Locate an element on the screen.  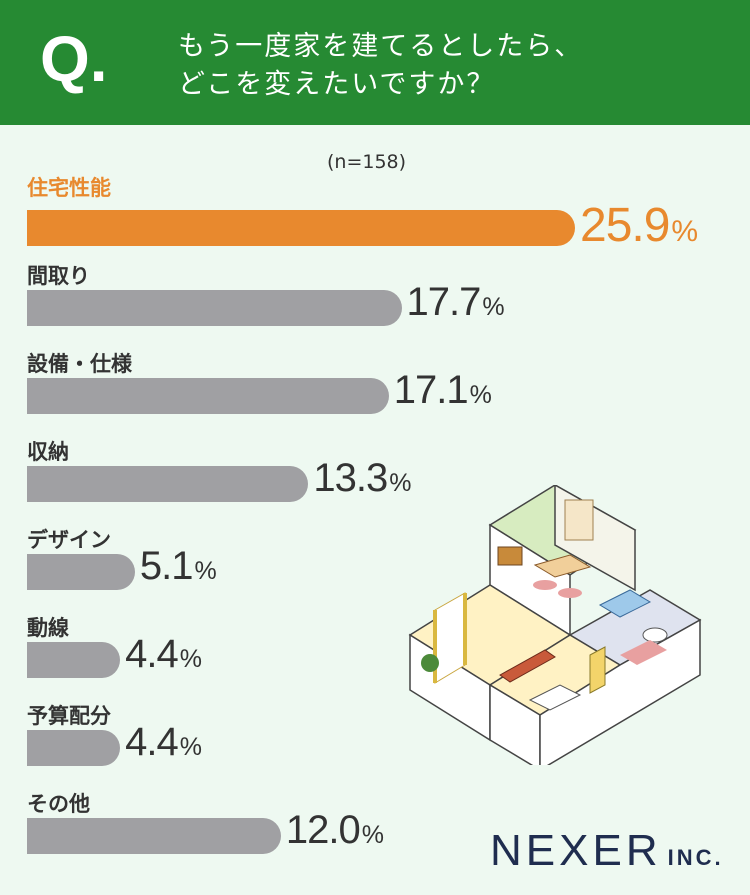
value-label: 13.3% is located at coordinates (362, 478).